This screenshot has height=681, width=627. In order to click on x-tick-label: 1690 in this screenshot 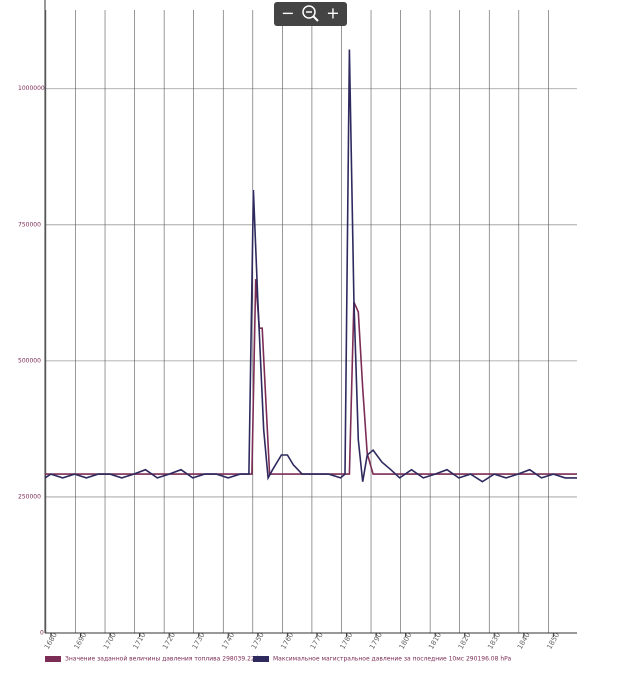, I will do `click(81, 640)`.